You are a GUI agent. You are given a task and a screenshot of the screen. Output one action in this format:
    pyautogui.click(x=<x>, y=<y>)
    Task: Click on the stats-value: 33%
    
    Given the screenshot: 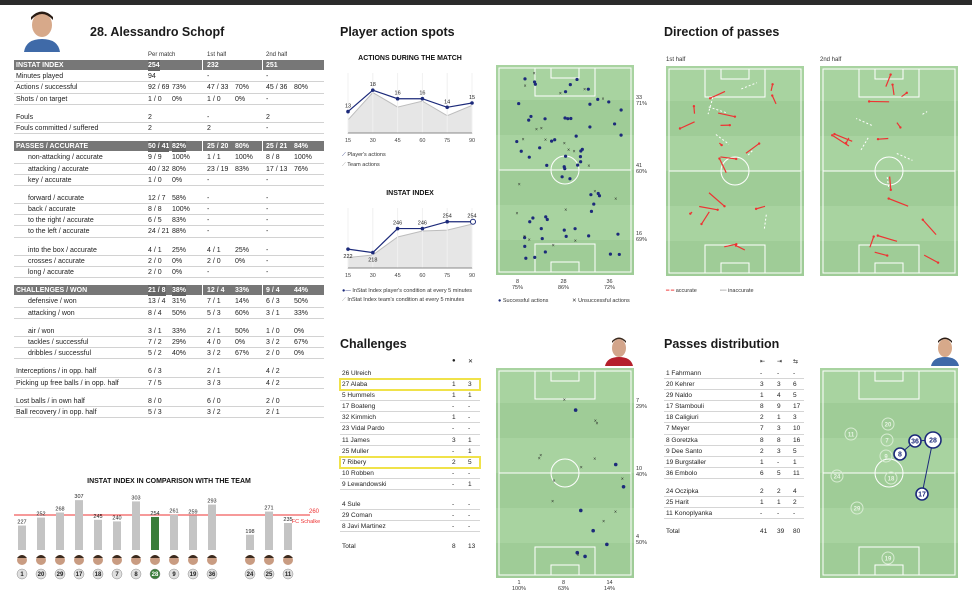 What is the action you would take?
    pyautogui.click(x=242, y=291)
    